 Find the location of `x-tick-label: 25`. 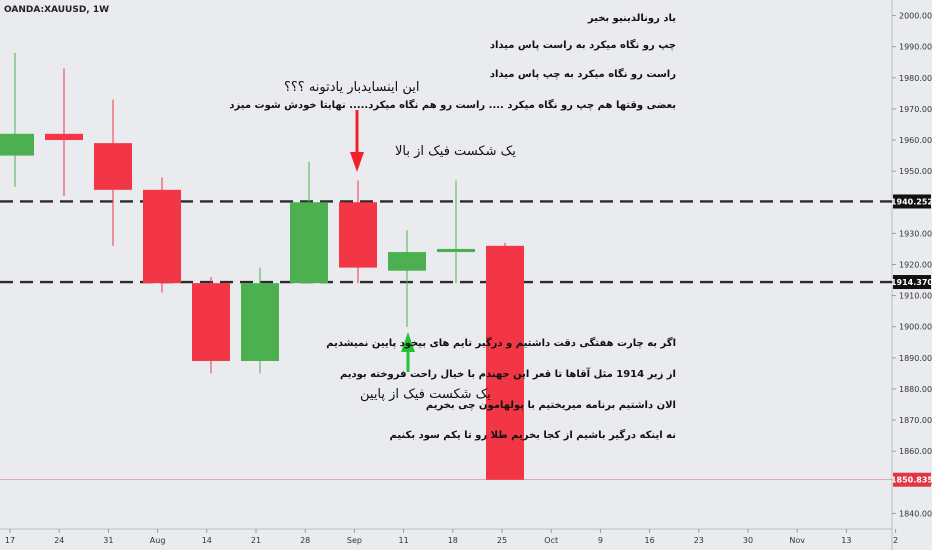

x-tick-label: 25 is located at coordinates (502, 540).